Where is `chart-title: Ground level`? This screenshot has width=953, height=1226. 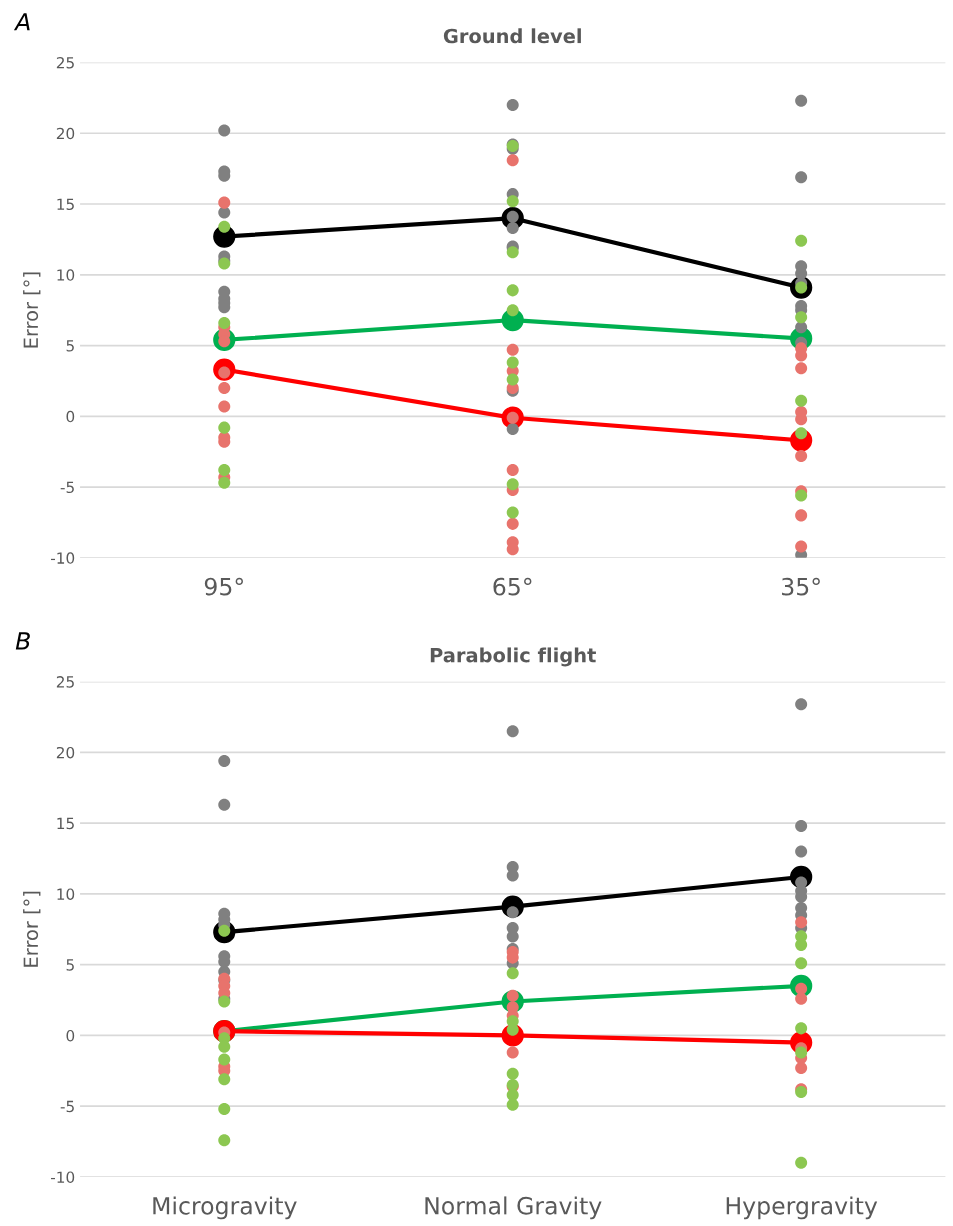
chart-title: Ground level is located at coordinates (512, 36).